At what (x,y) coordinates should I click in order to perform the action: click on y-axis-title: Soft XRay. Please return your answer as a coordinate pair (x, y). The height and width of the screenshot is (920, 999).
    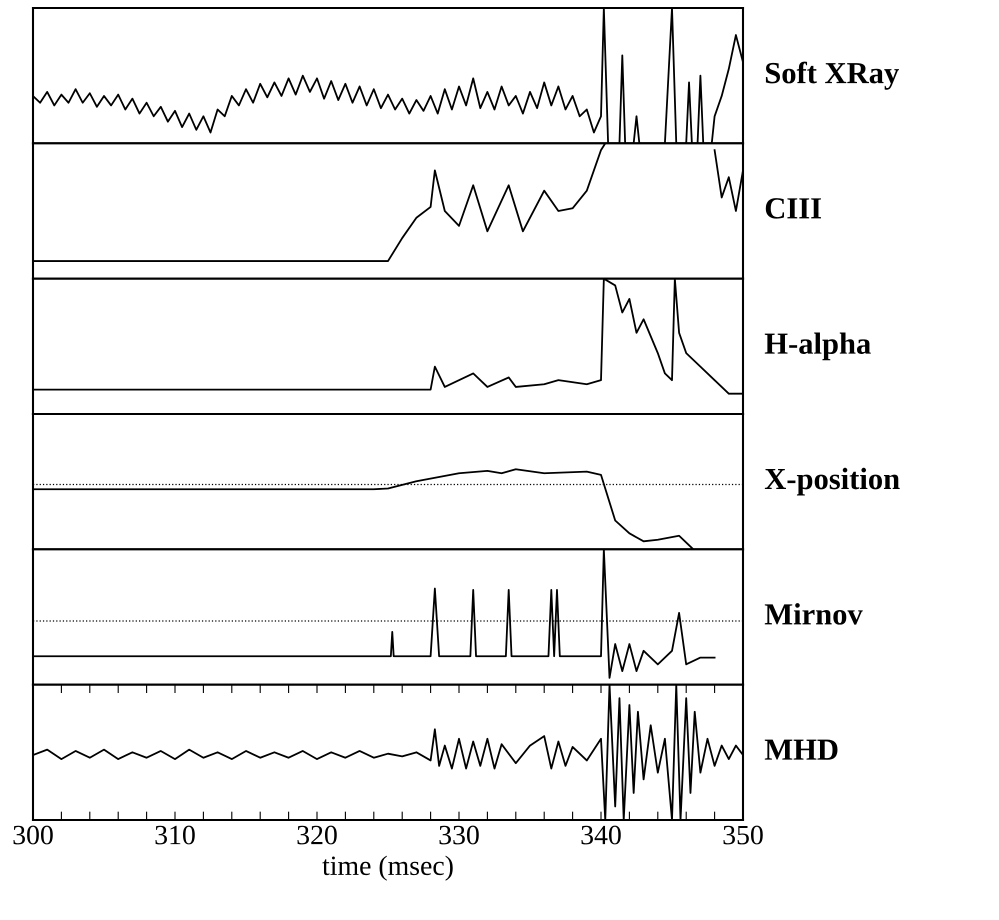
    Looking at the image, I should click on (832, 76).